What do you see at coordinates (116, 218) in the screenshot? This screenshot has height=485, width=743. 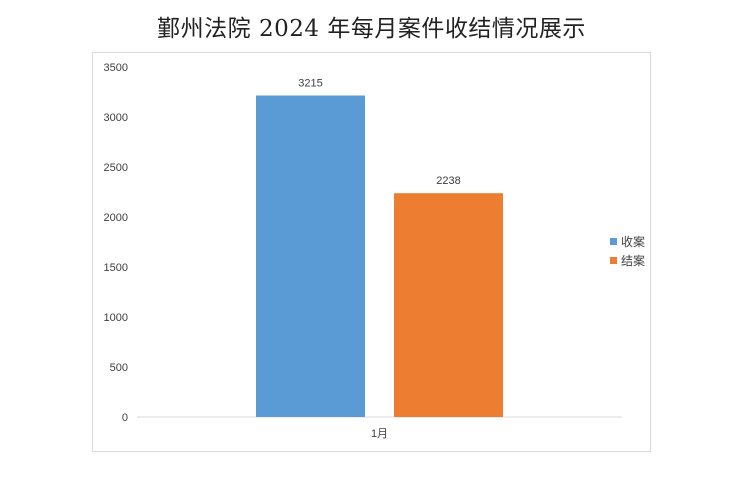 I see `y-tick-label: 2000` at bounding box center [116, 218].